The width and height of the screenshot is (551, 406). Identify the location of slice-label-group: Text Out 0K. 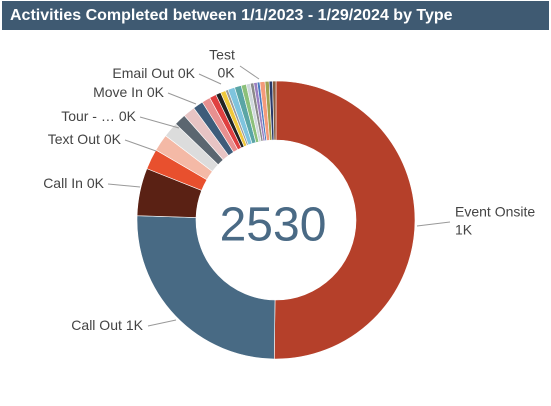
(85, 139).